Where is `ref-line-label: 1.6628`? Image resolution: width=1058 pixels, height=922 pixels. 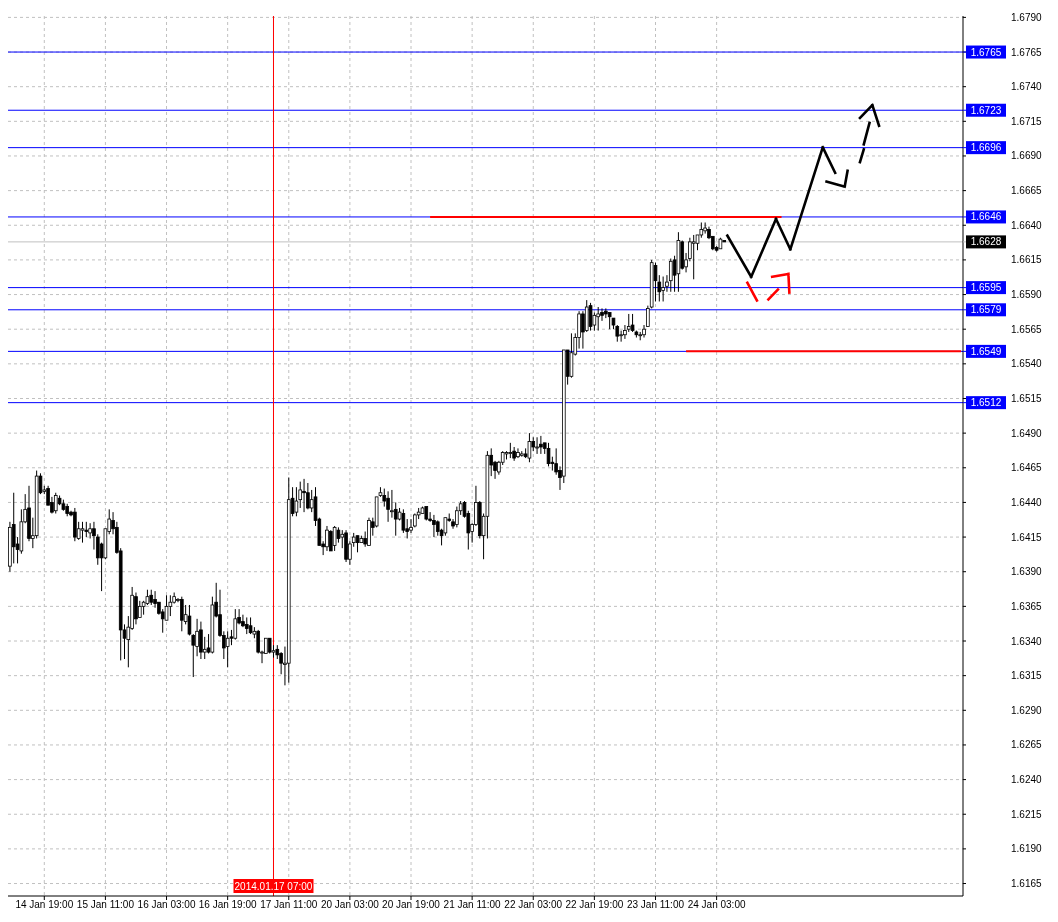 ref-line-label: 1.6628 is located at coordinates (986, 242).